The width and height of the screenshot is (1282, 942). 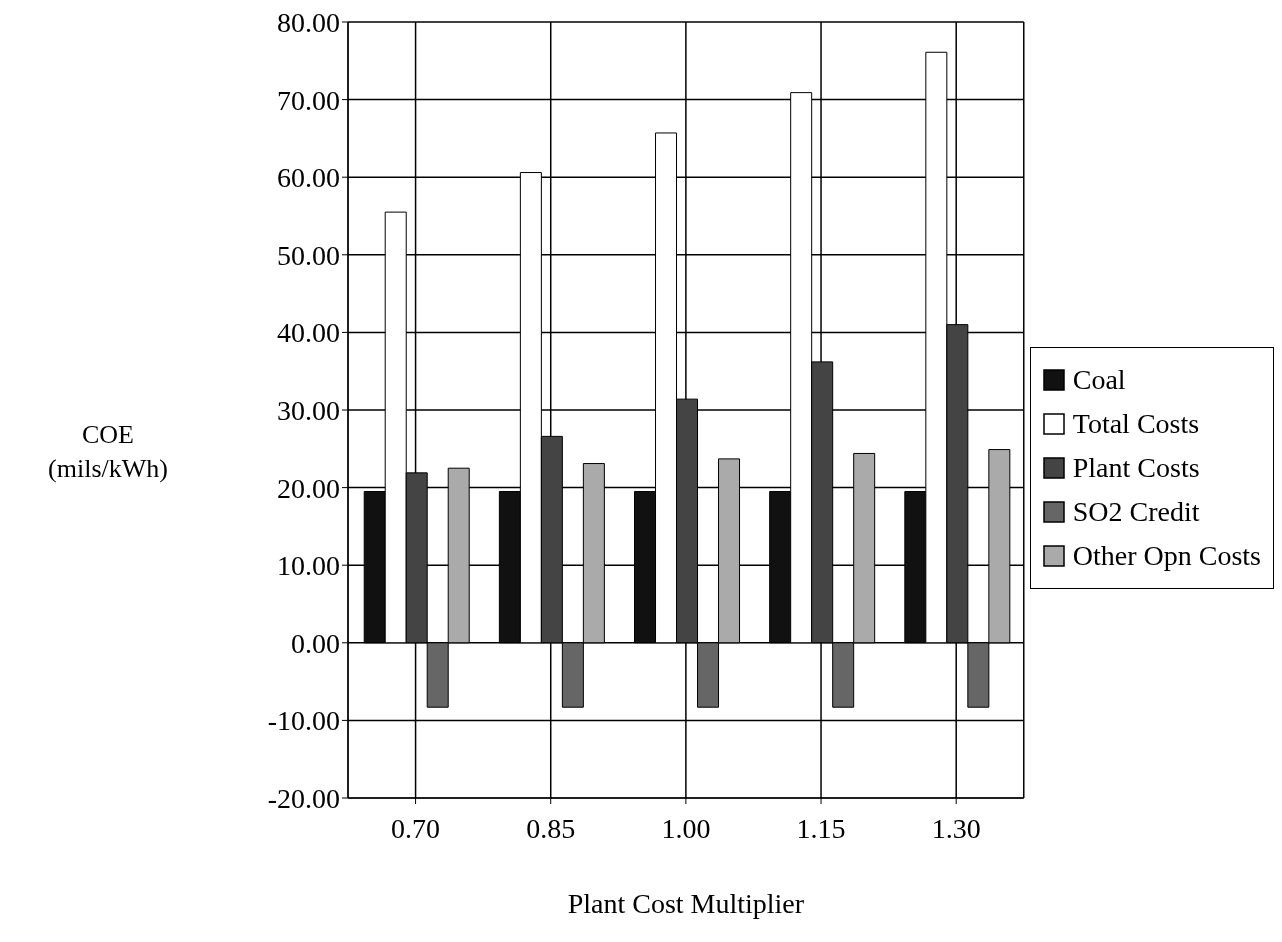 I want to click on y-tick-label: 60.00, so click(x=308, y=178).